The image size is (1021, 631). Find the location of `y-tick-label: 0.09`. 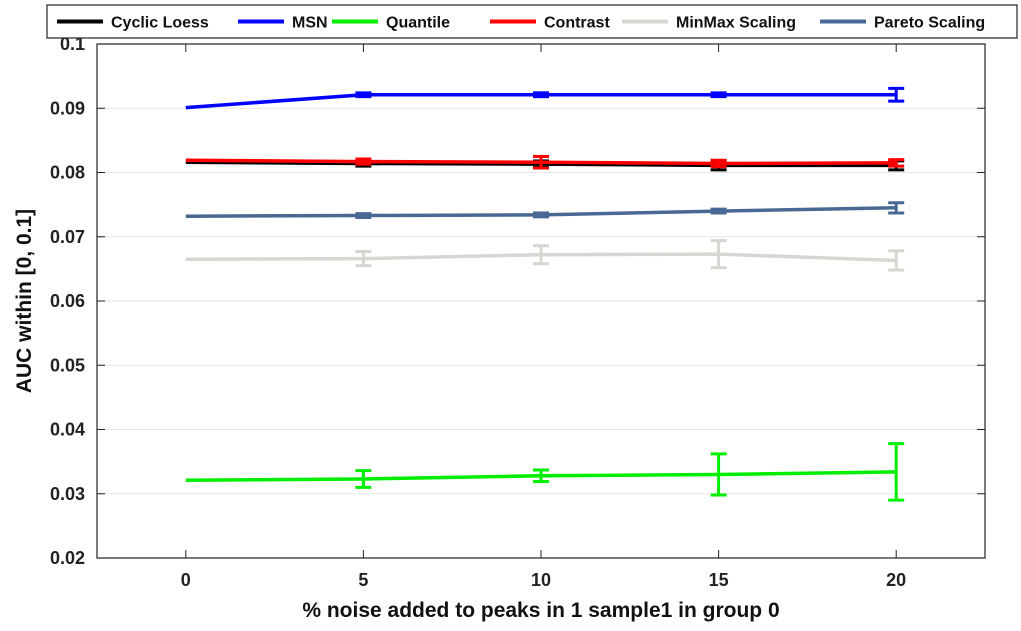

y-tick-label: 0.09 is located at coordinates (67, 108).